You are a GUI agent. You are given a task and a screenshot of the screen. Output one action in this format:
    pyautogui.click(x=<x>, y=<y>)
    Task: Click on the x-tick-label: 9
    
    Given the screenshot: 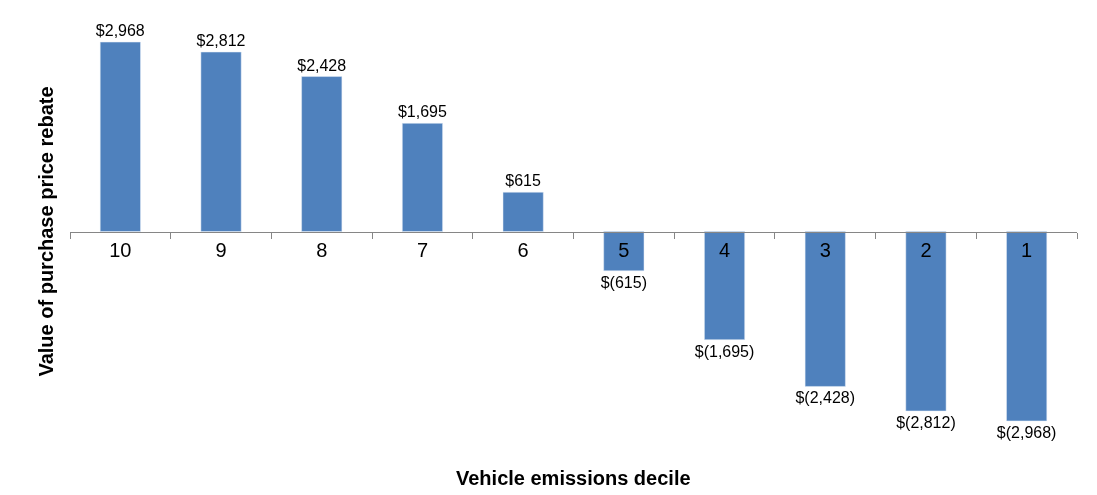 What is the action you would take?
    pyautogui.click(x=221, y=249)
    